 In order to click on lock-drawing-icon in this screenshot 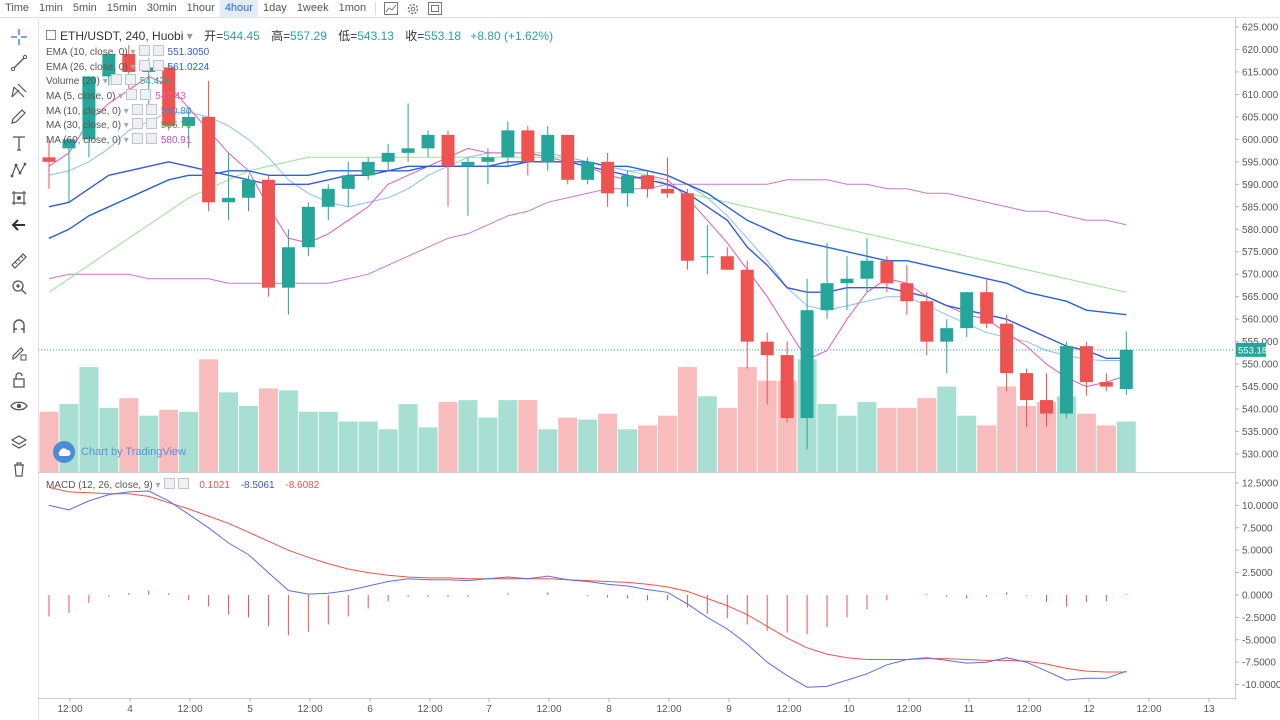, I will do `click(19, 353)`.